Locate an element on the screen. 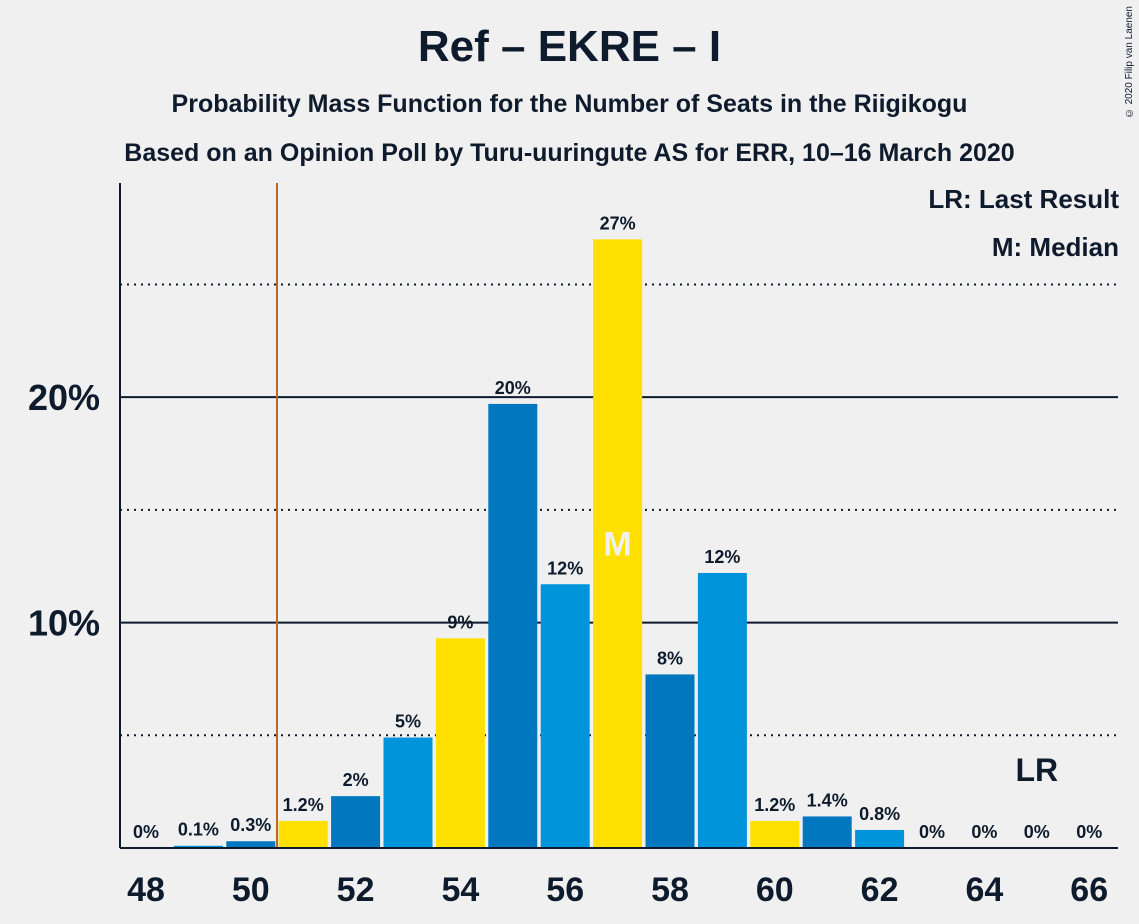 This screenshot has height=924, width=1139. x-tick-label: 52 is located at coordinates (356, 890).